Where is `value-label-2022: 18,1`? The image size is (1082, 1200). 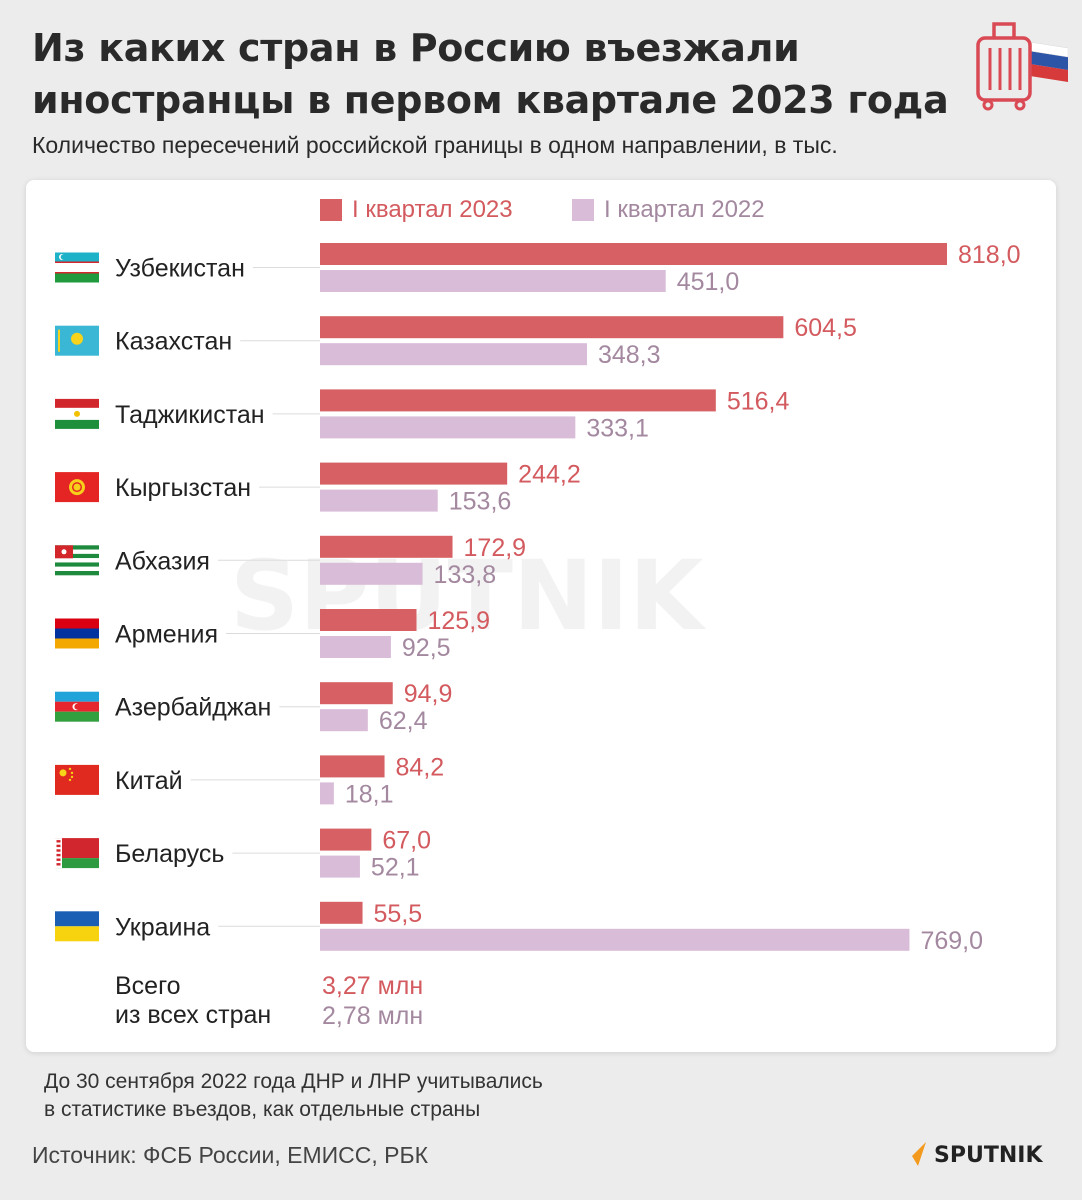 value-label-2022: 18,1 is located at coordinates (369, 794).